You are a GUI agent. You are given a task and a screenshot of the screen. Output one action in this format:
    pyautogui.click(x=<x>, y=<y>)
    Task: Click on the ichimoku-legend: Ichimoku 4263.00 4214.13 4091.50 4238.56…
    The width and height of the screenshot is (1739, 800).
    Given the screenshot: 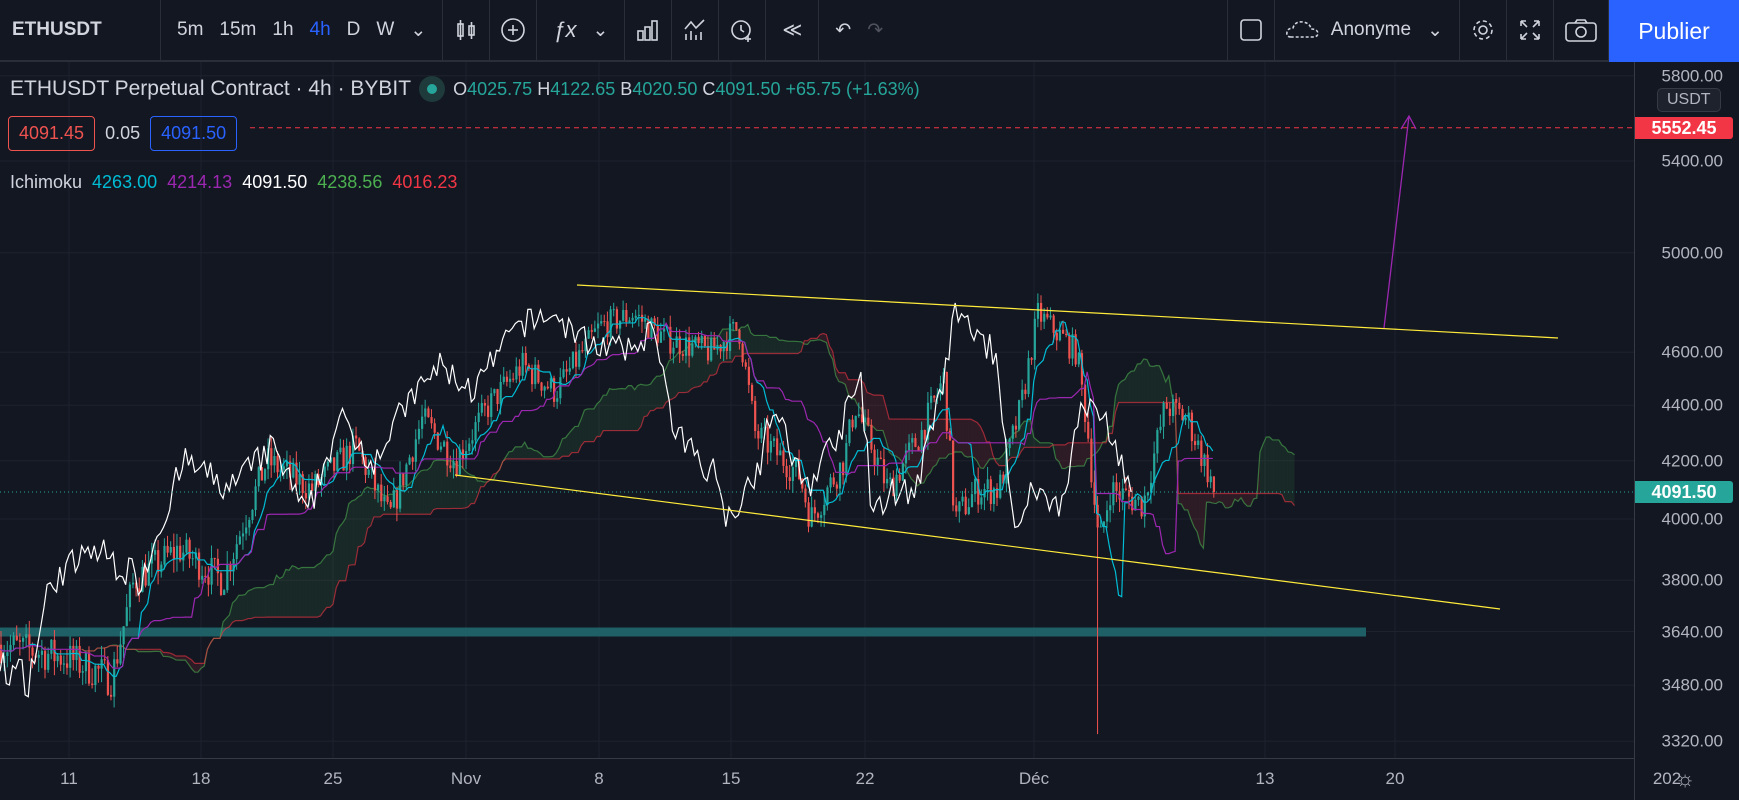 What is the action you would take?
    pyautogui.click(x=233, y=182)
    